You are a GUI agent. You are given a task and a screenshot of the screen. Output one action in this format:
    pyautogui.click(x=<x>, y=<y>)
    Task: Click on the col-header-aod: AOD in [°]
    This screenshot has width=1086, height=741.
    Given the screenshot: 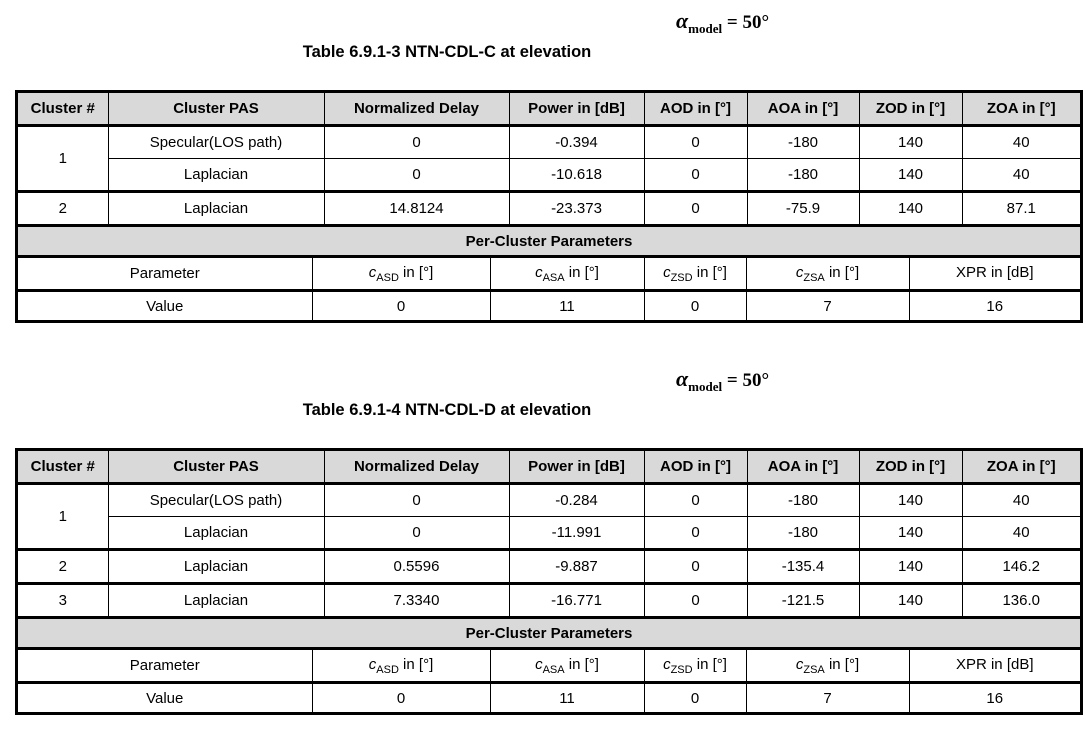 What is the action you would take?
    pyautogui.click(x=695, y=468)
    